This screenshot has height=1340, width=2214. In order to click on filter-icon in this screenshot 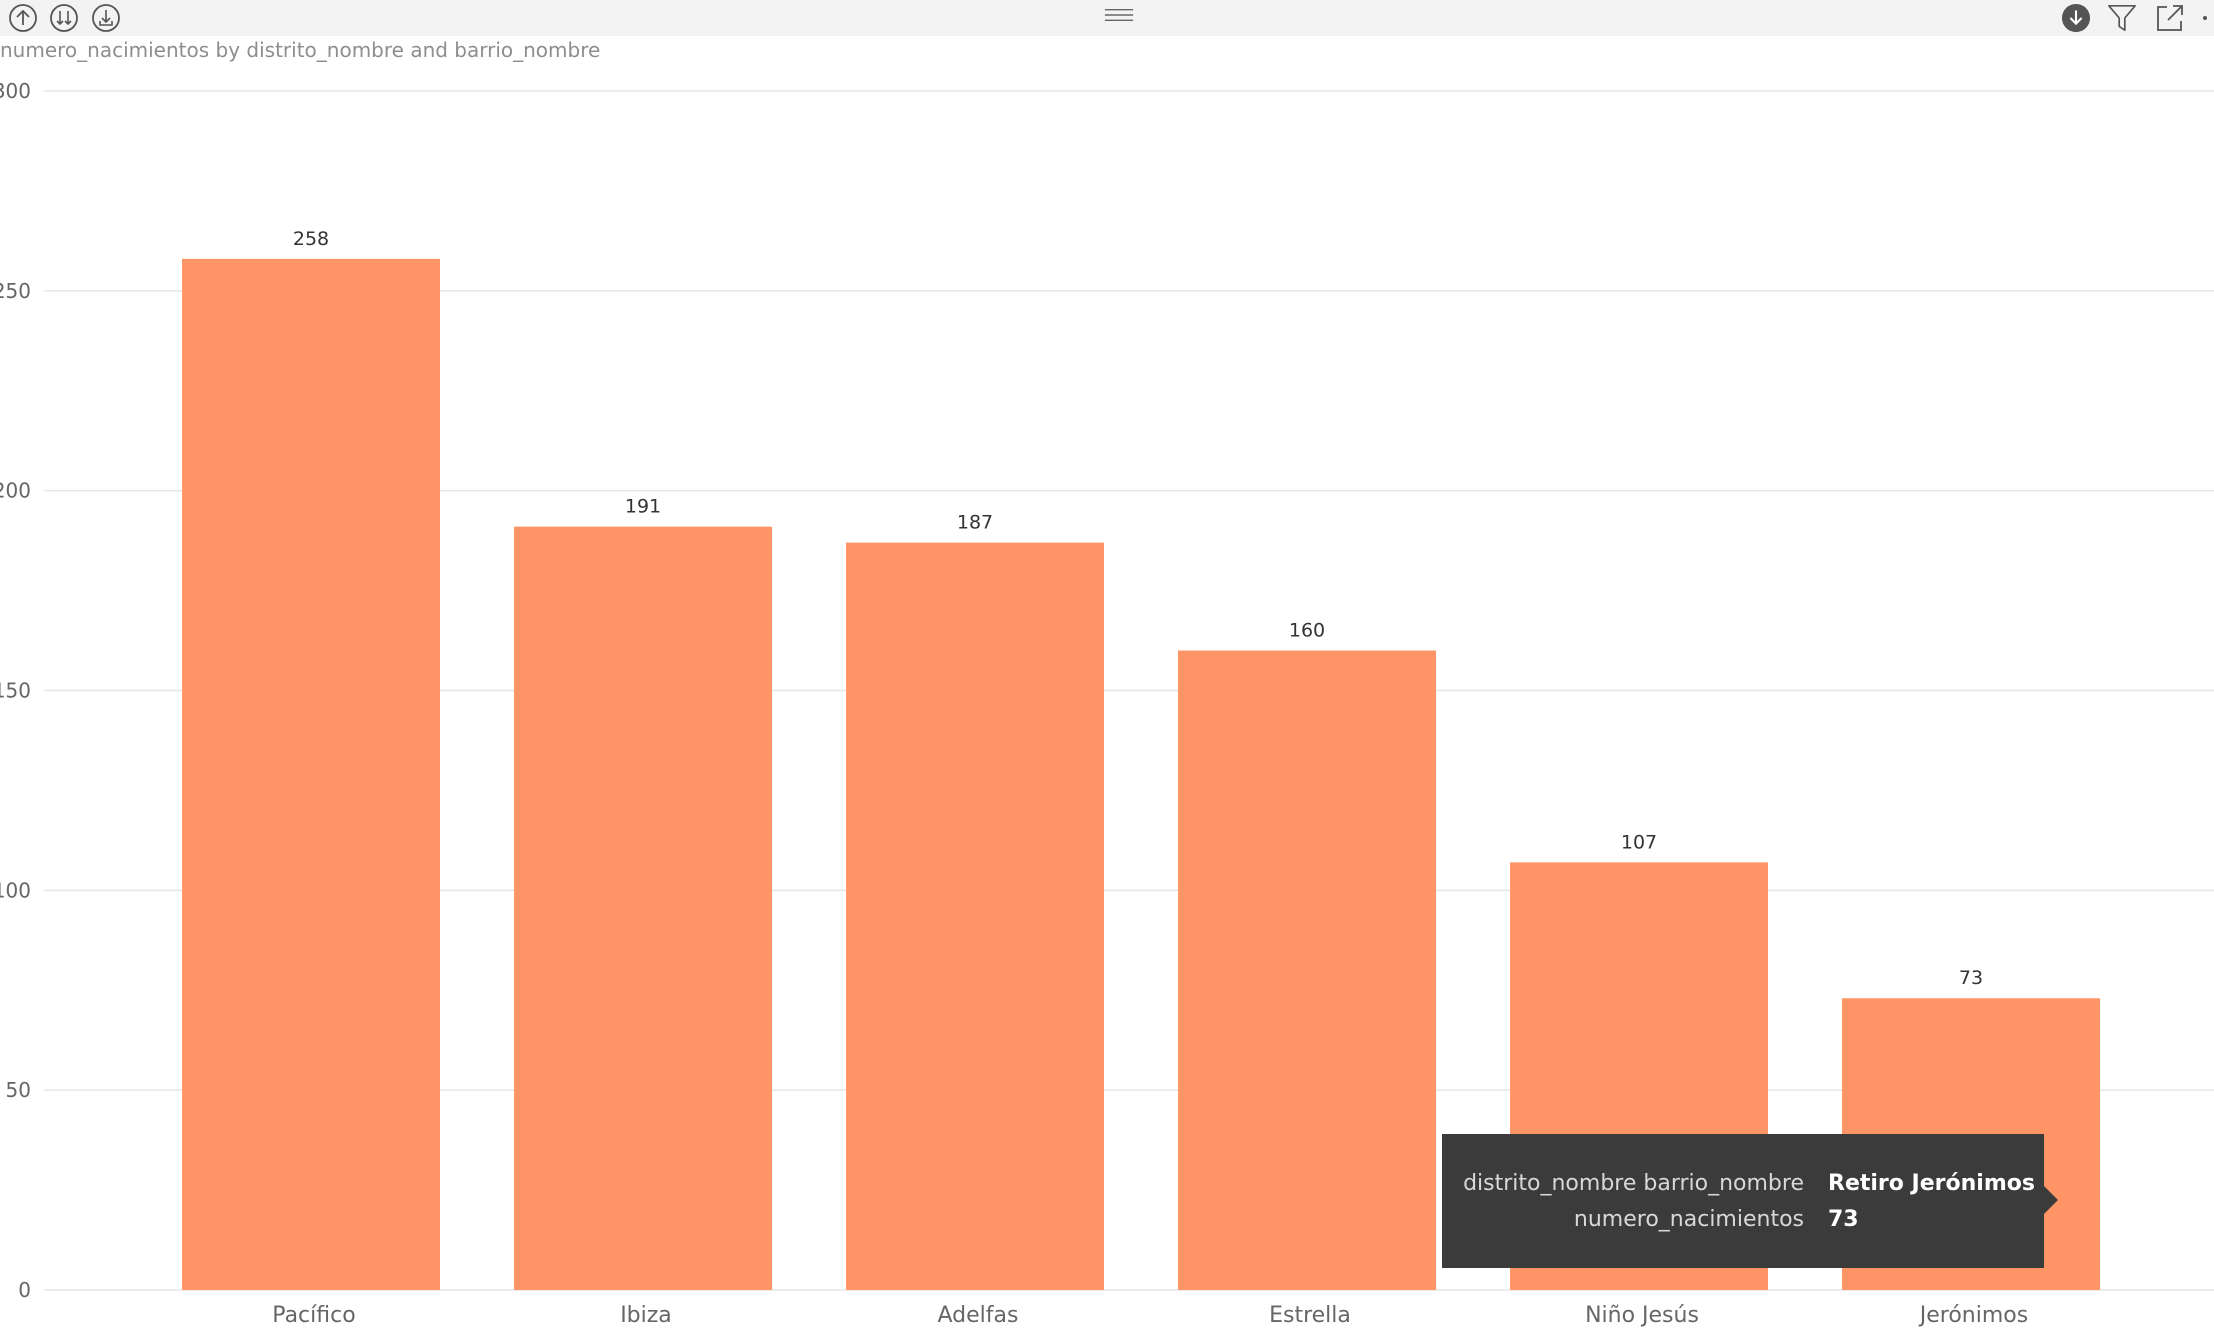, I will do `click(2122, 18)`.